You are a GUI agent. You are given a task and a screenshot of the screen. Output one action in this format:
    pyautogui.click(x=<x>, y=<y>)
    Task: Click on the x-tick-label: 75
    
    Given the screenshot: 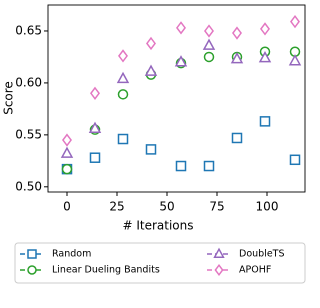 What is the action you would take?
    pyautogui.click(x=216, y=207)
    